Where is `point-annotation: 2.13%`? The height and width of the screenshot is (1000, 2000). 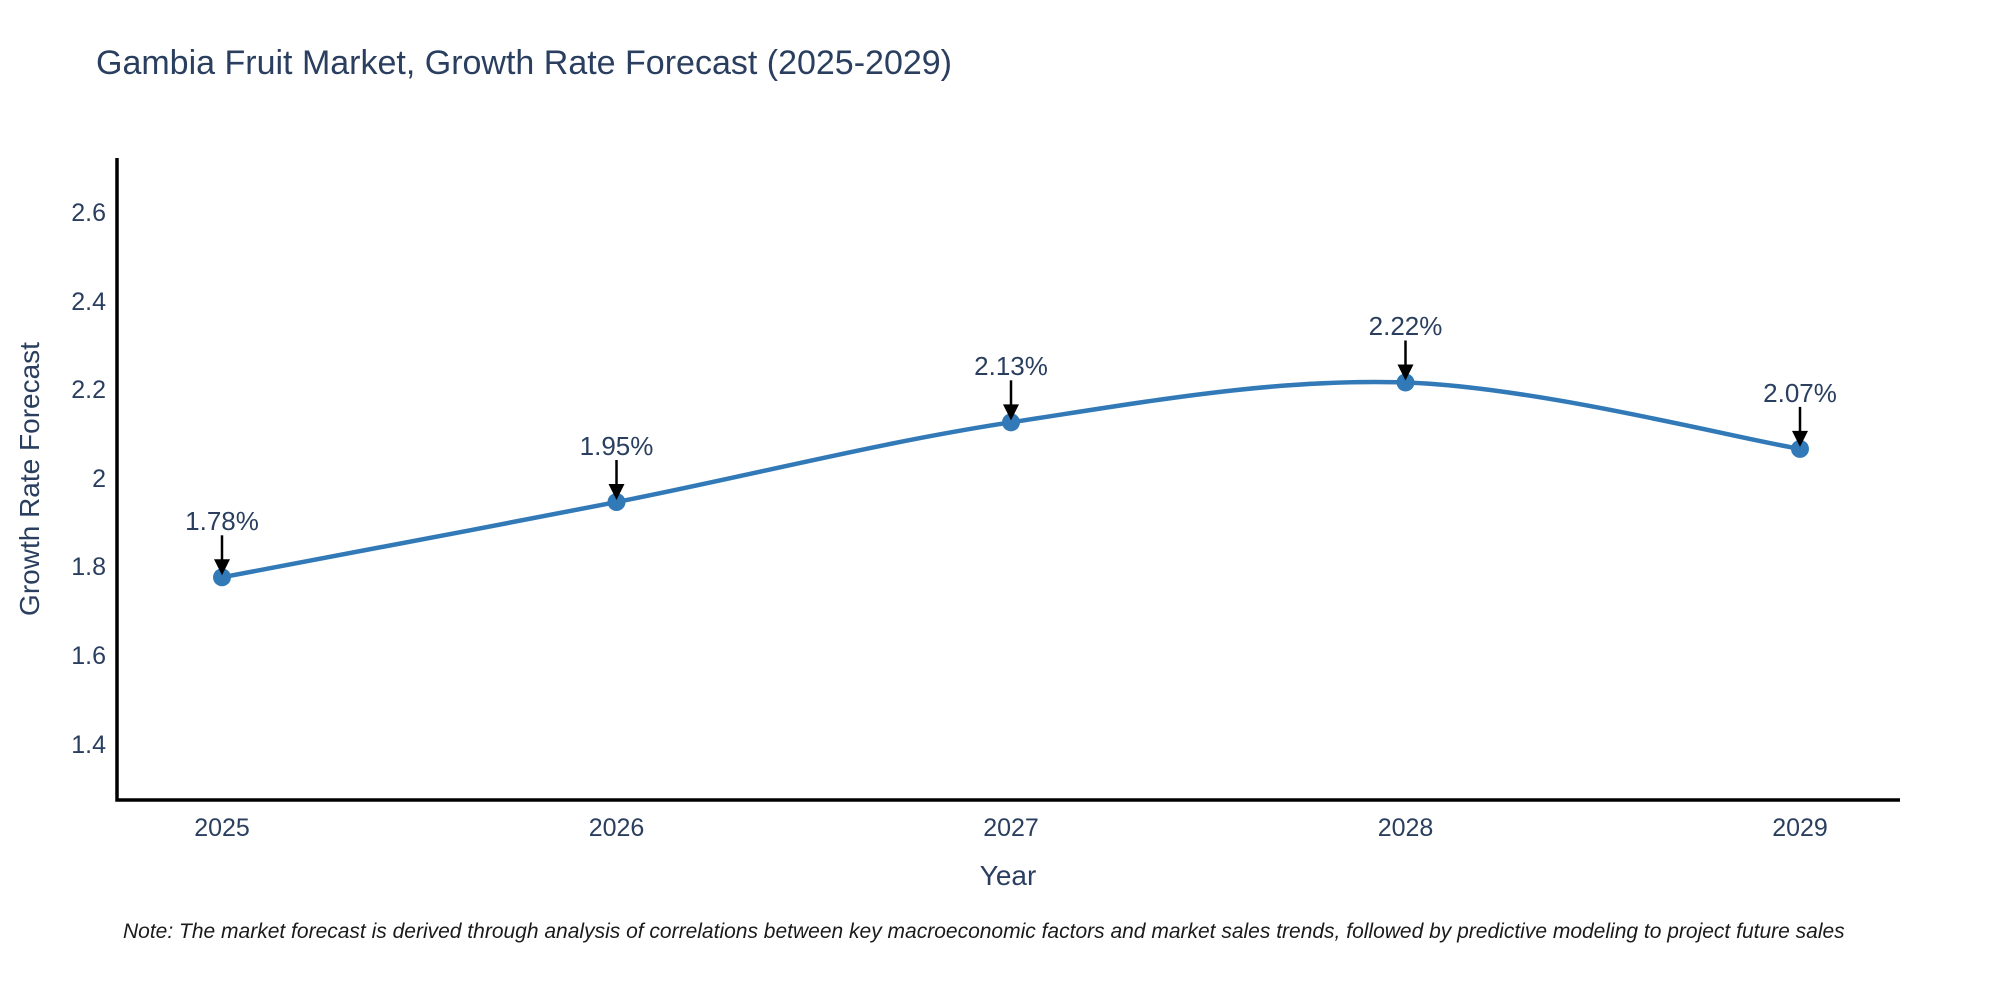 point-annotation: 2.13% is located at coordinates (1011, 366).